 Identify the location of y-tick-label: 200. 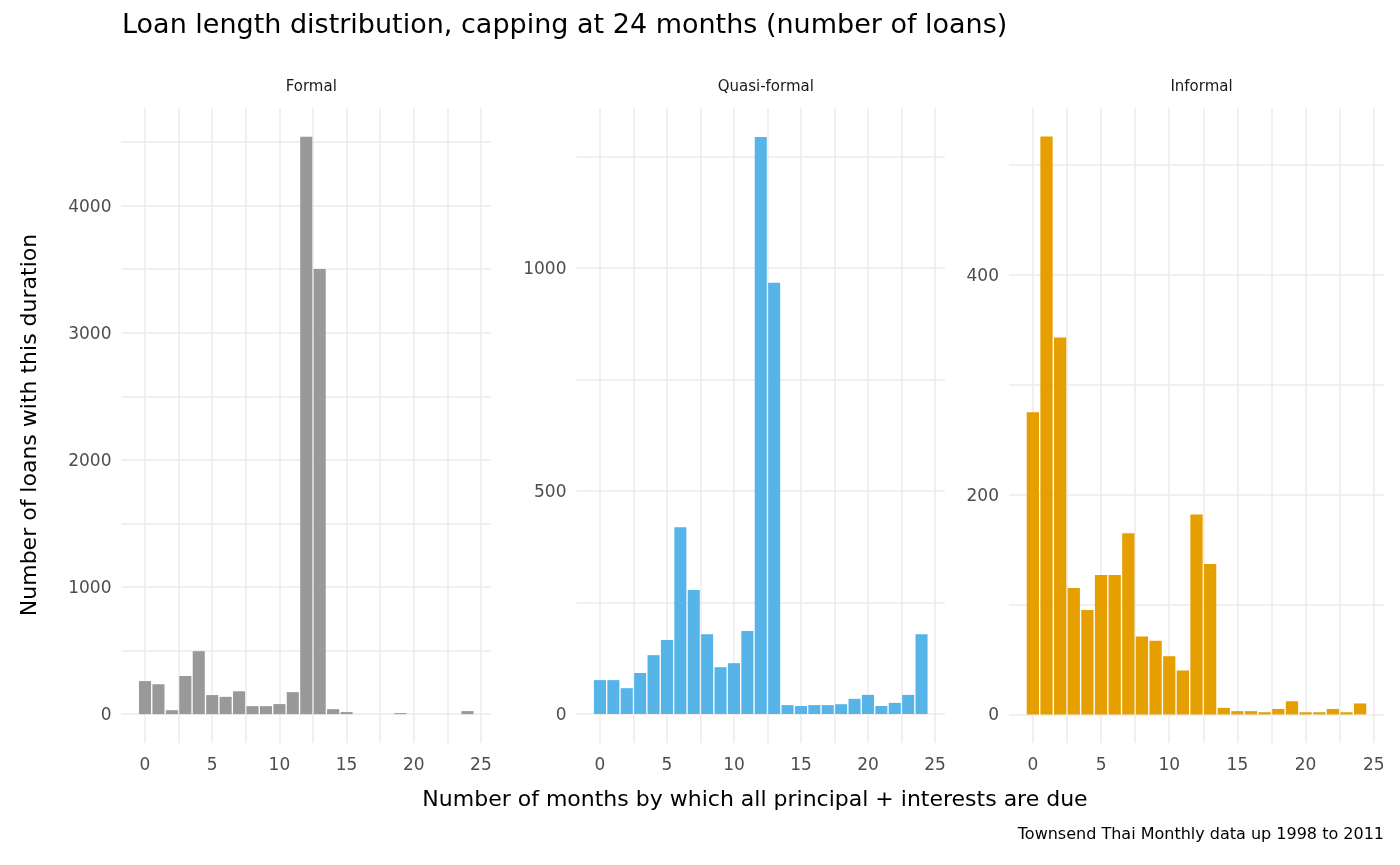
(982, 494).